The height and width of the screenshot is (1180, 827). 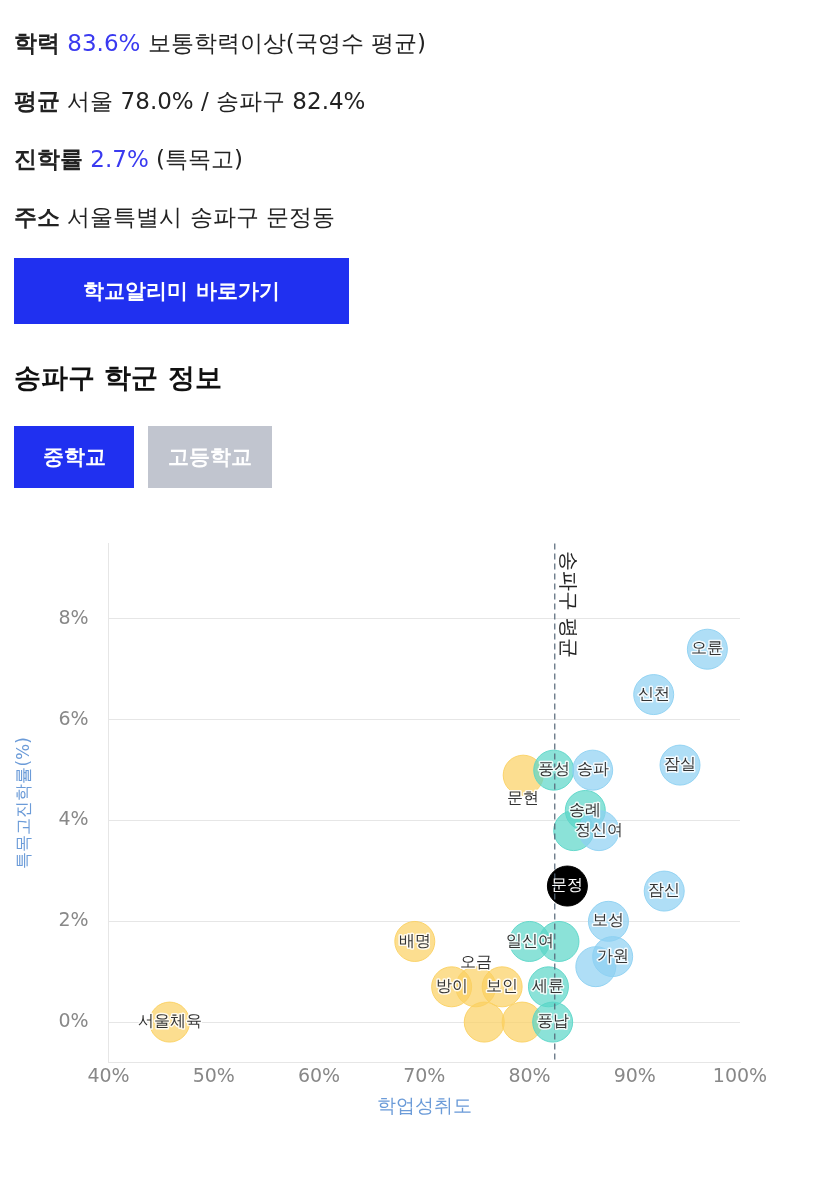 What do you see at coordinates (319, 1074) in the screenshot?
I see `x-tick-label: 60%` at bounding box center [319, 1074].